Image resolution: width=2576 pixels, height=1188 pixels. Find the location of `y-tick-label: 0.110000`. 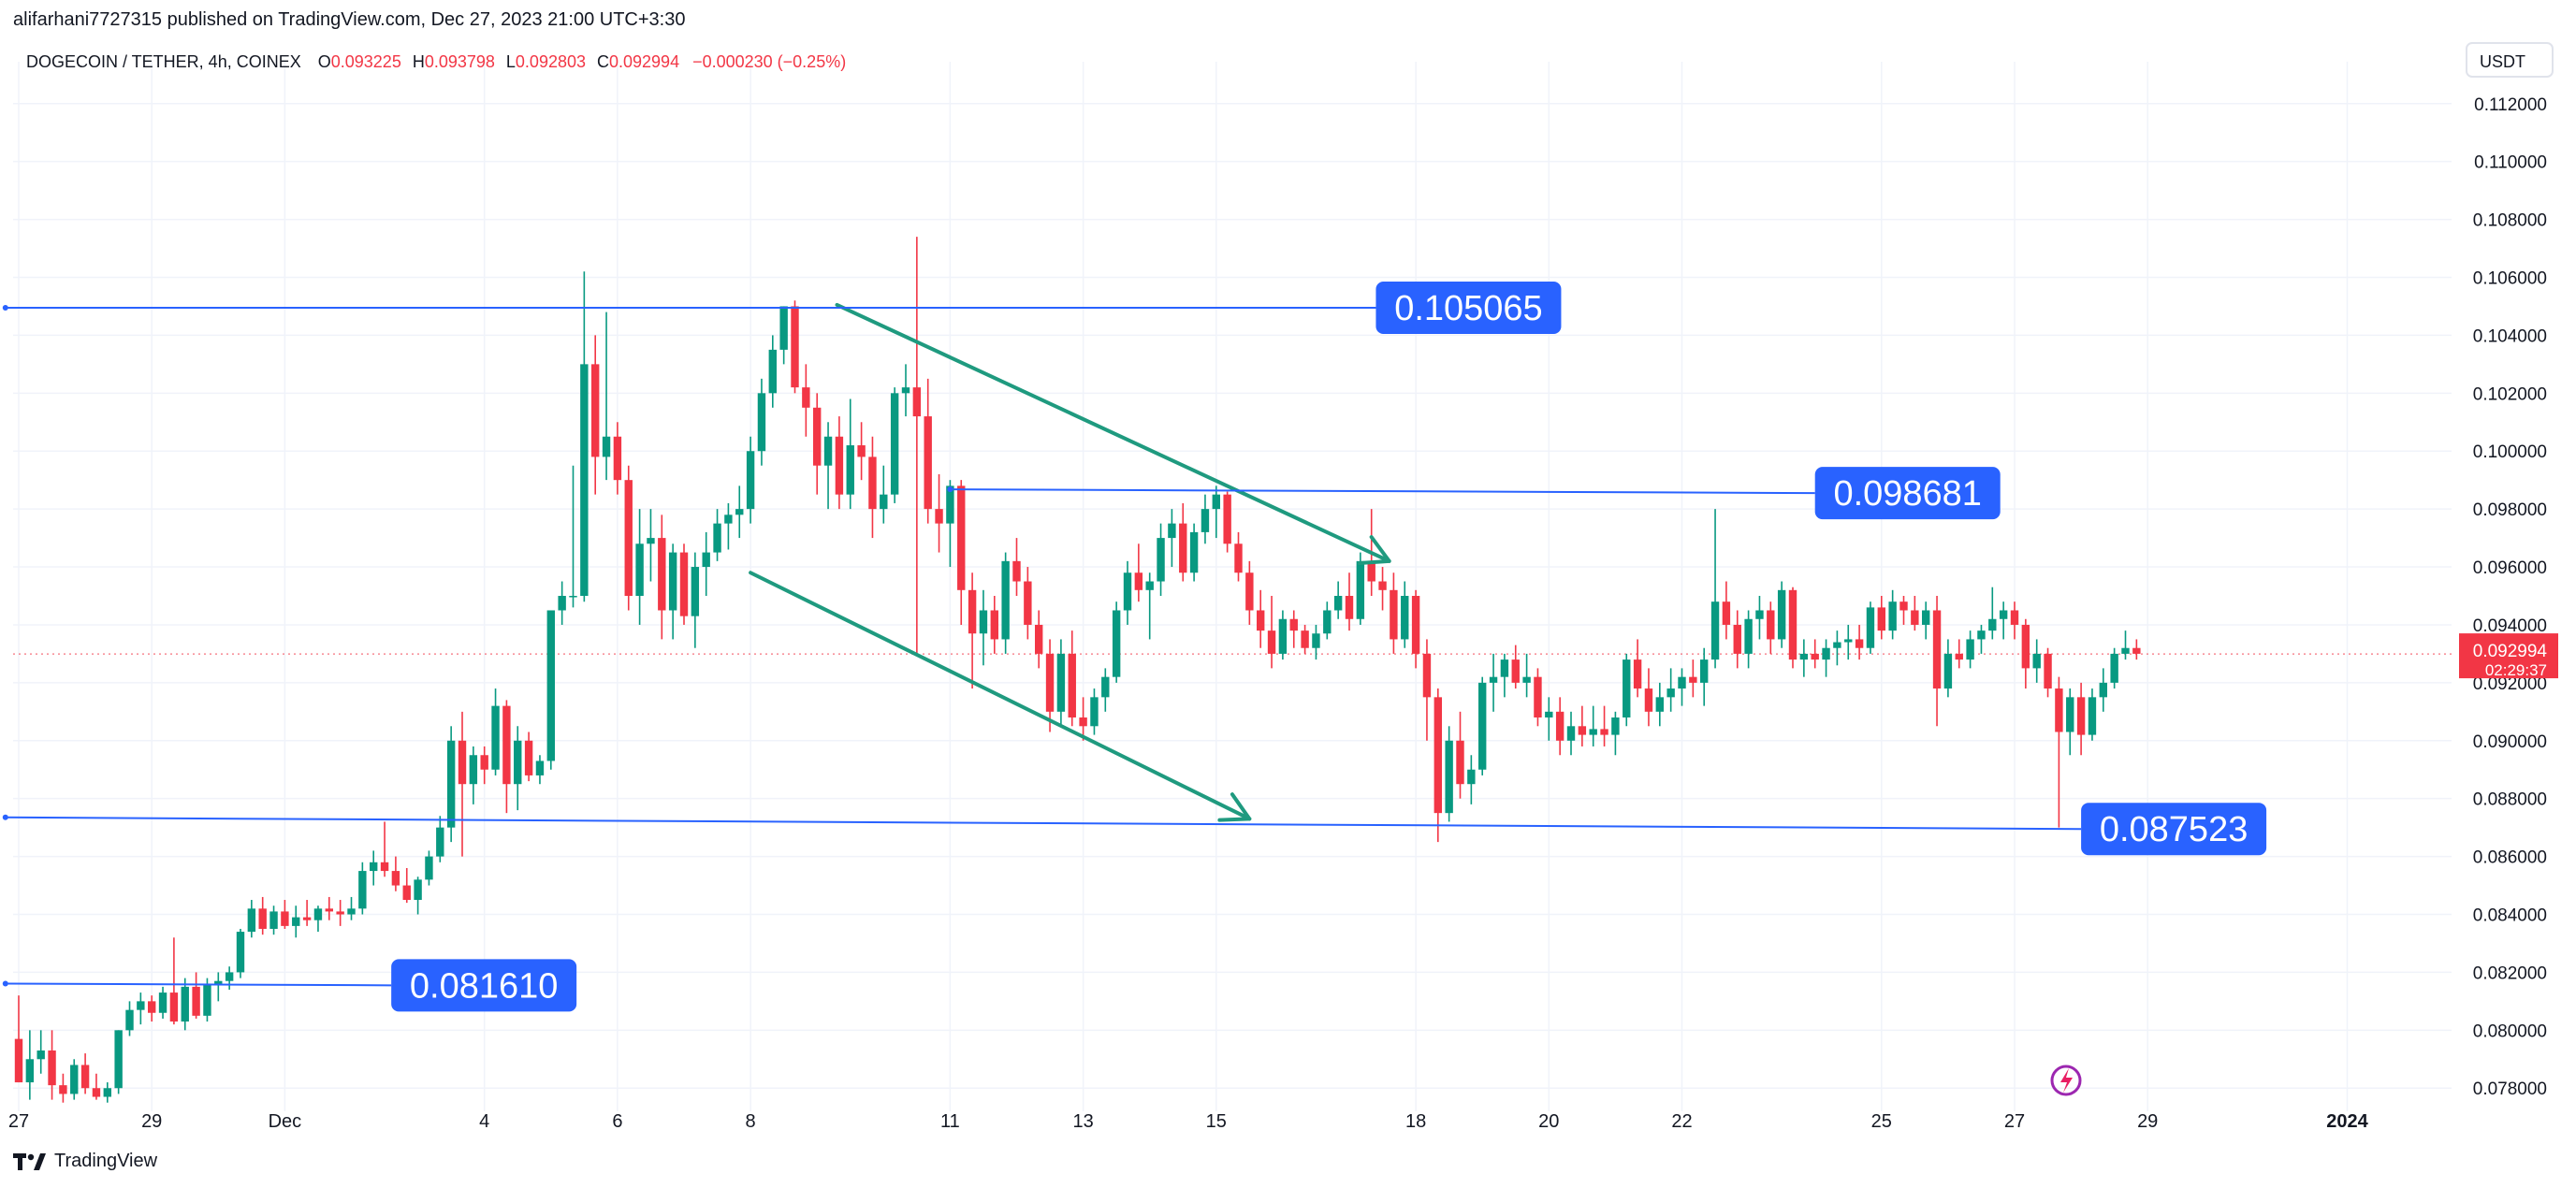

y-tick-label: 0.110000 is located at coordinates (2510, 163).